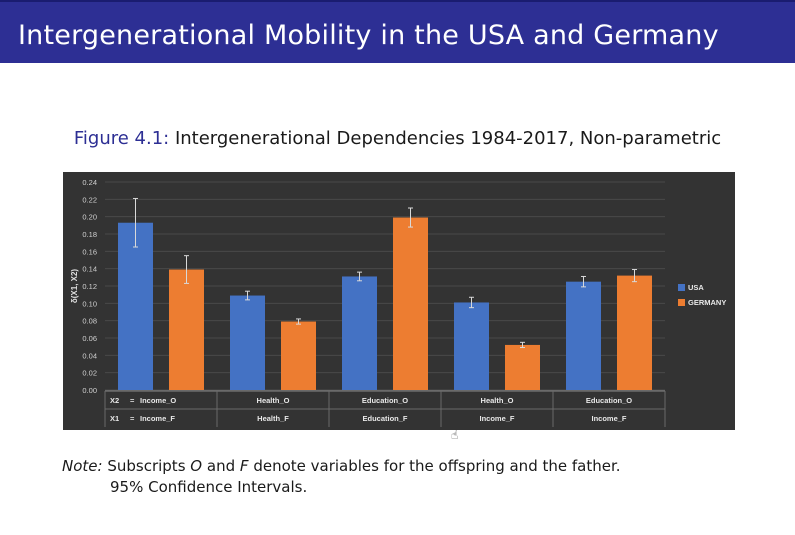  I want to click on note-text-2: and, so click(221, 466).